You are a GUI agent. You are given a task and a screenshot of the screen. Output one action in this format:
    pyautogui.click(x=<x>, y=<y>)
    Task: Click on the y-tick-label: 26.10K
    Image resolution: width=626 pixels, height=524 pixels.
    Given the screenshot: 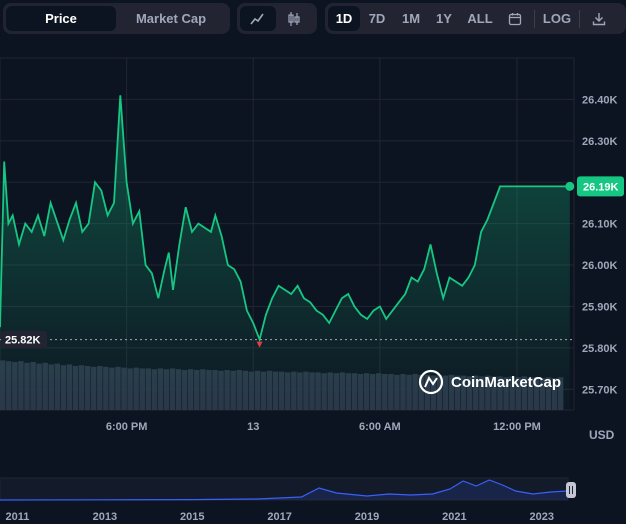 What is the action you would take?
    pyautogui.click(x=600, y=225)
    